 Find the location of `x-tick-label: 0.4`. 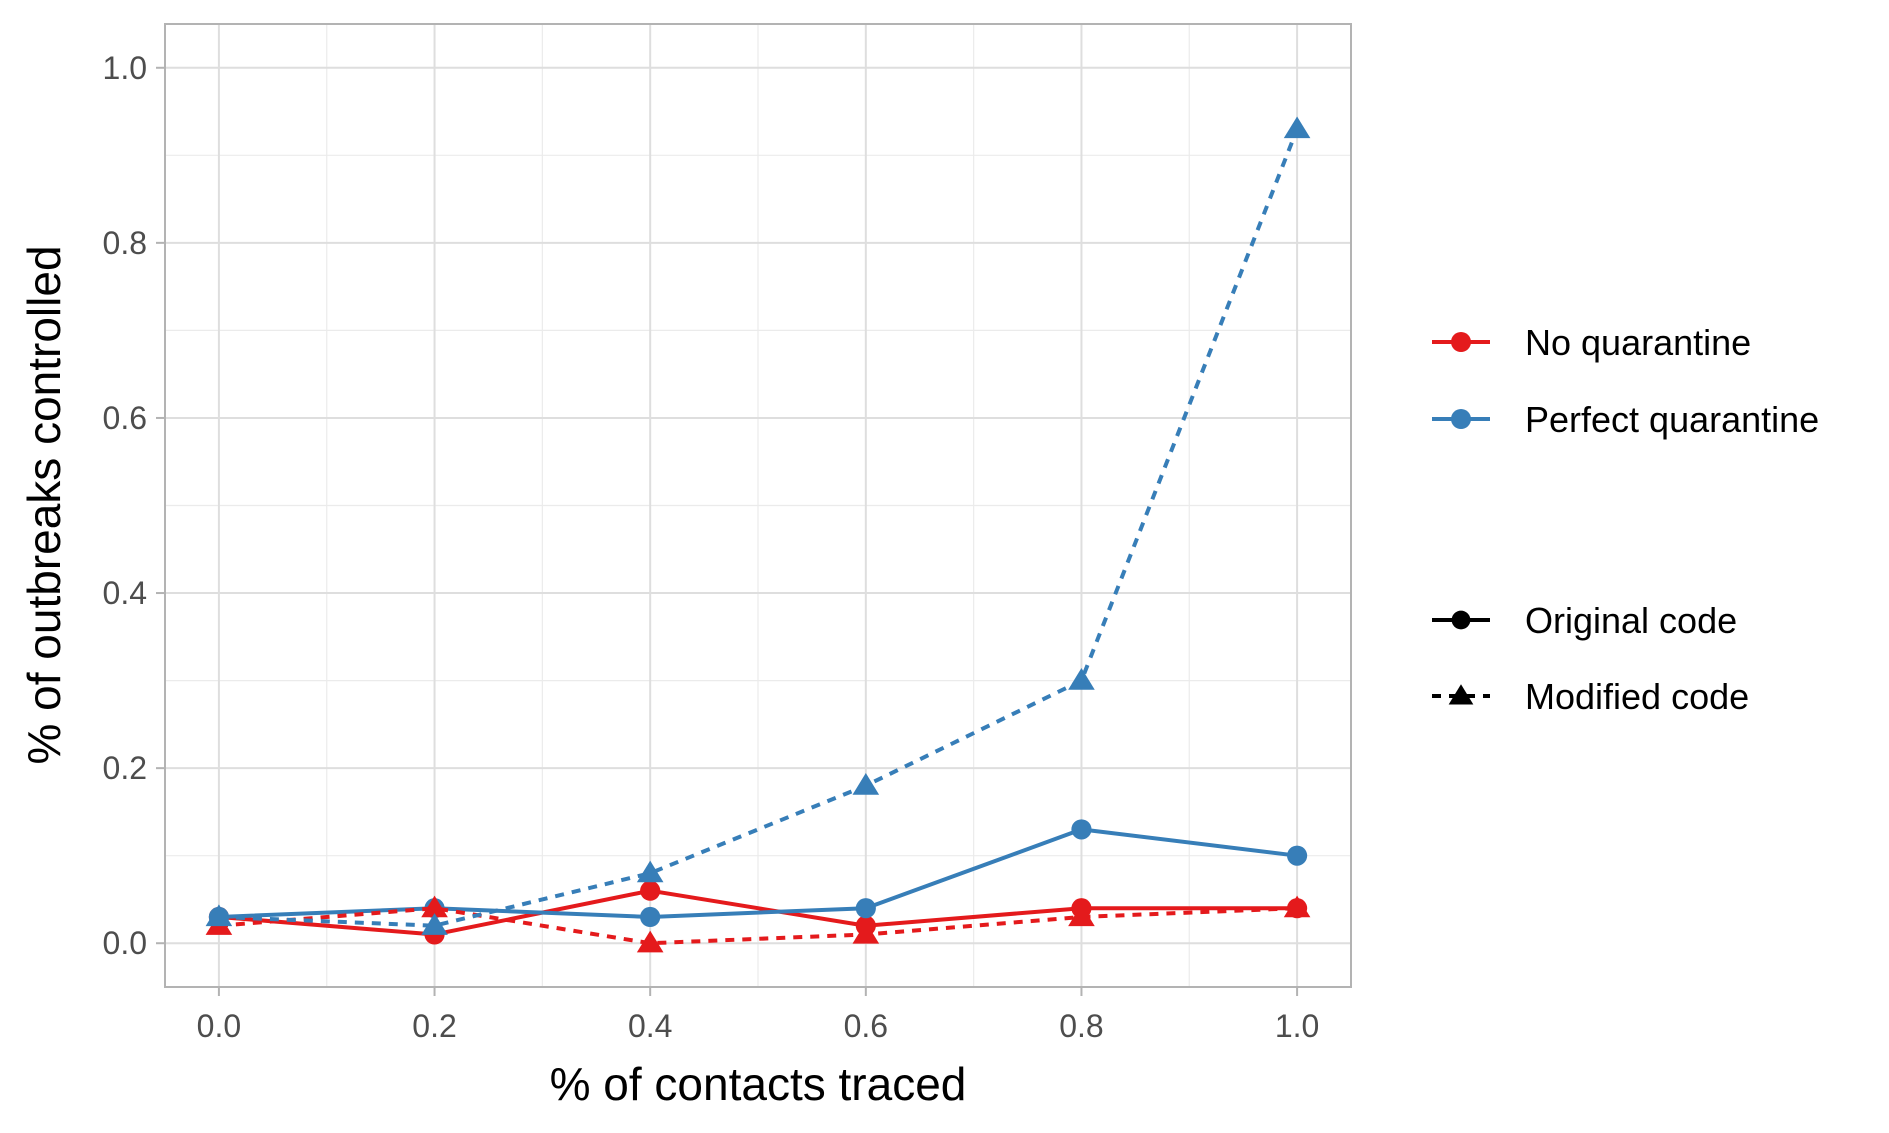

x-tick-label: 0.4 is located at coordinates (650, 1026).